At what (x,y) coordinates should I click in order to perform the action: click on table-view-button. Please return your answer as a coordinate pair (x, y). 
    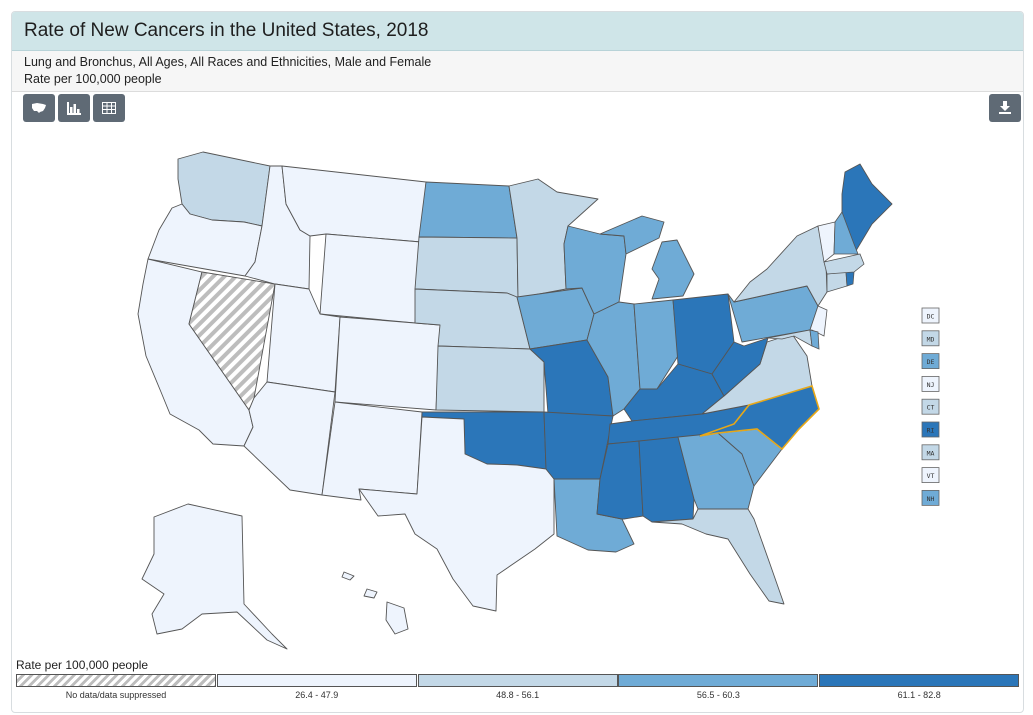
    Looking at the image, I should click on (109, 108).